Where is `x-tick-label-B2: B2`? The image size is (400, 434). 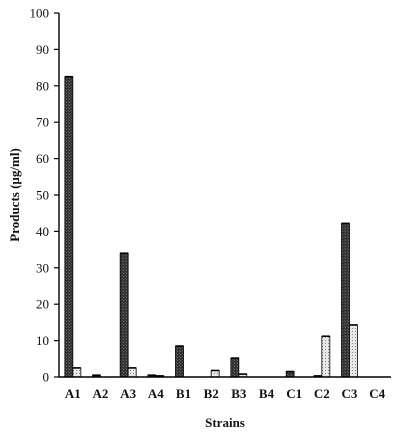
x-tick-label-B2: B2 is located at coordinates (211, 393).